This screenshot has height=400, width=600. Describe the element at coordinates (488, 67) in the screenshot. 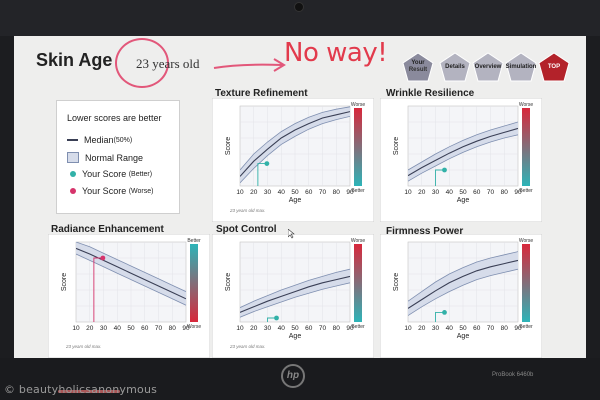

I see `nav-overview-button: Overview` at that location.